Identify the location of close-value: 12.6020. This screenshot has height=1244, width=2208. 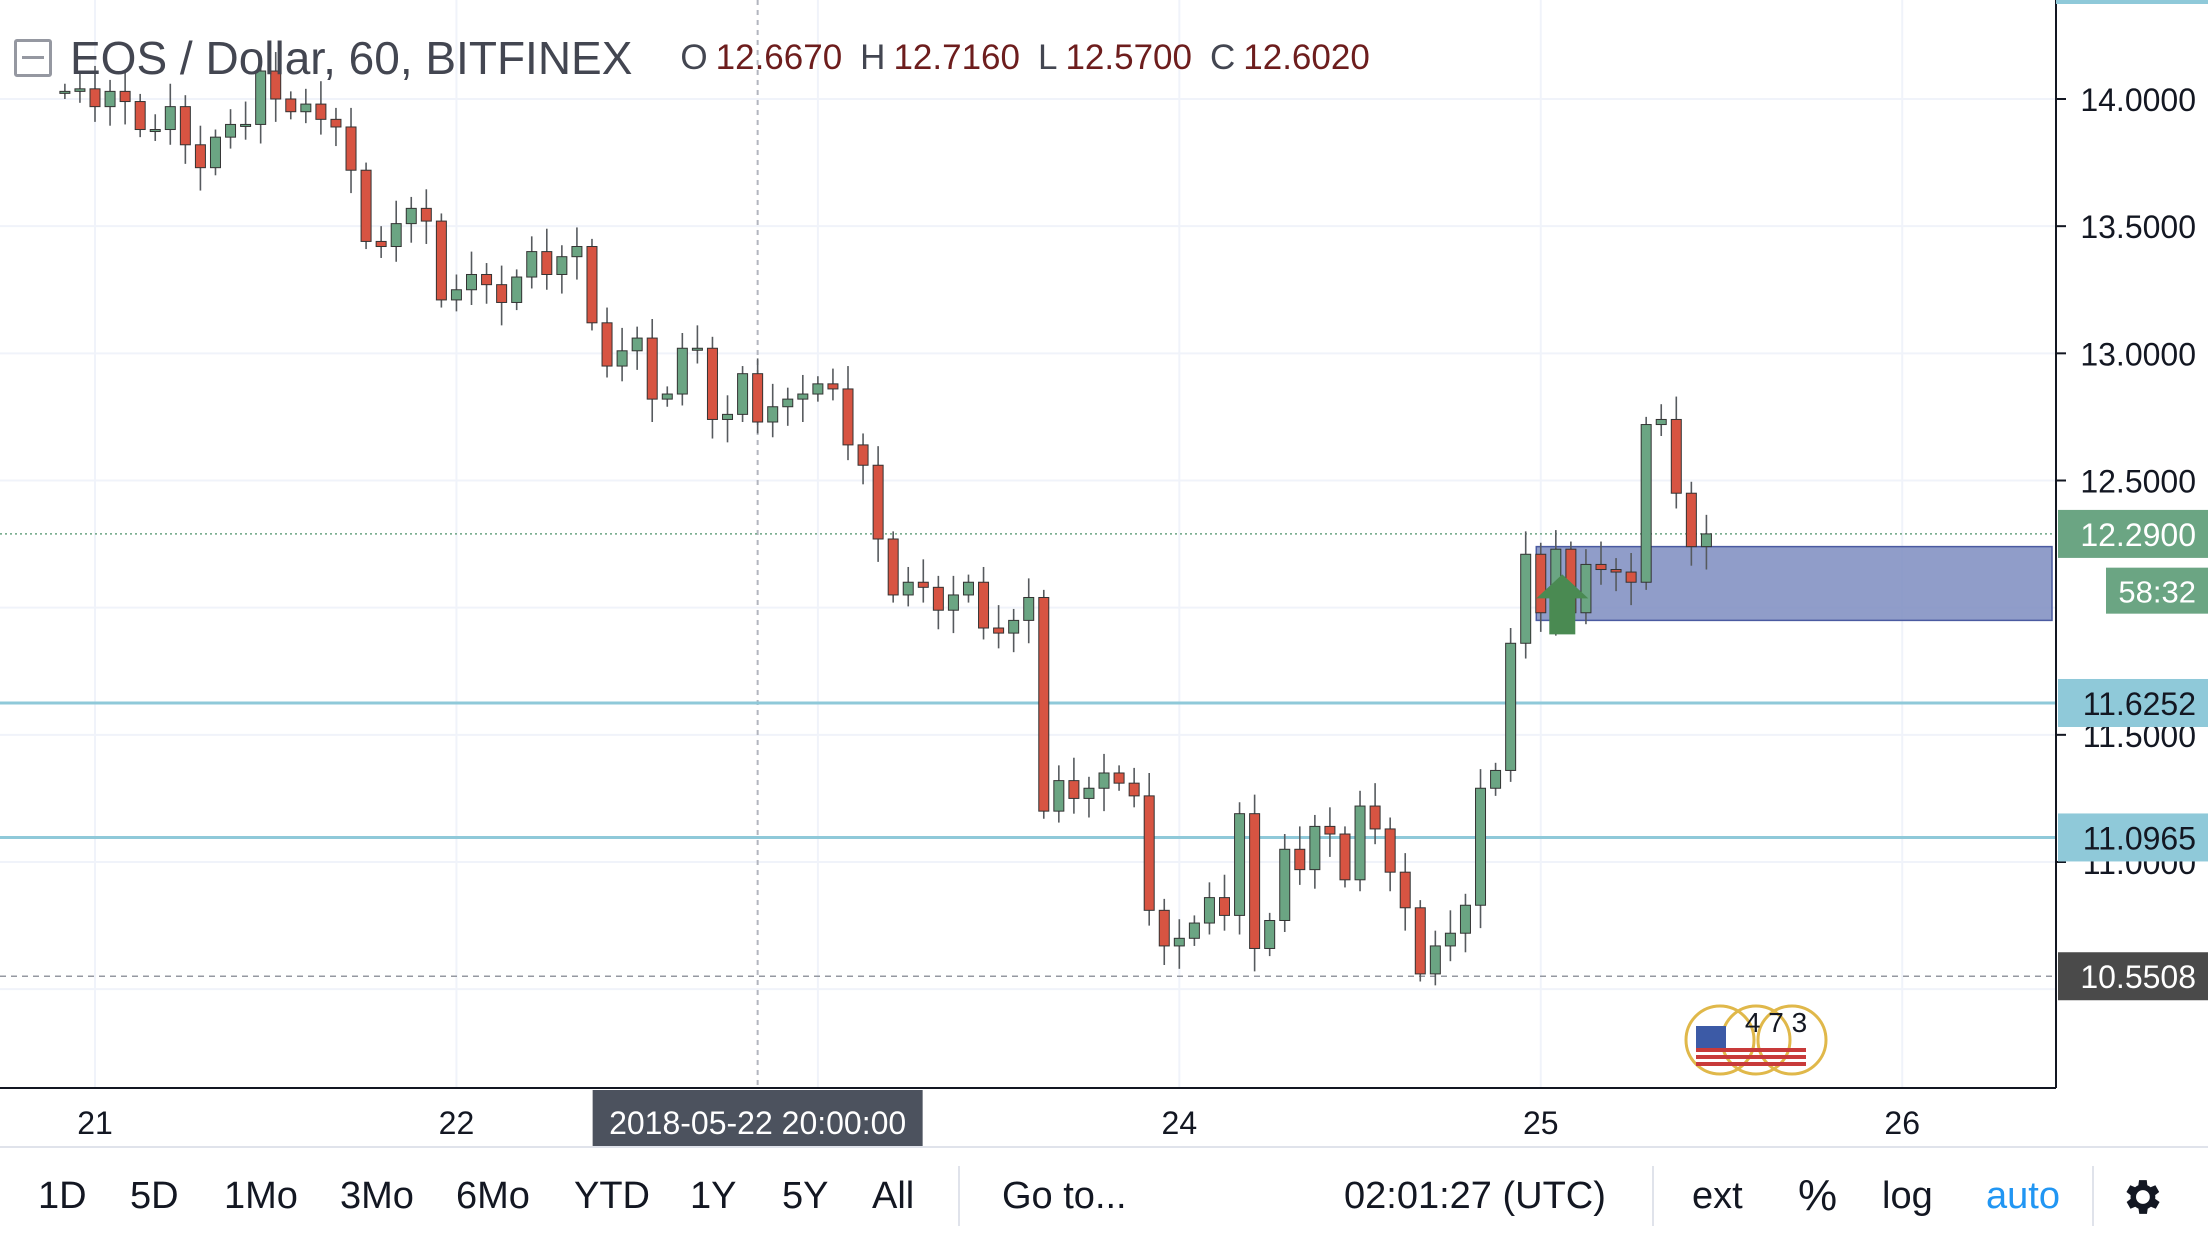
(1306, 57).